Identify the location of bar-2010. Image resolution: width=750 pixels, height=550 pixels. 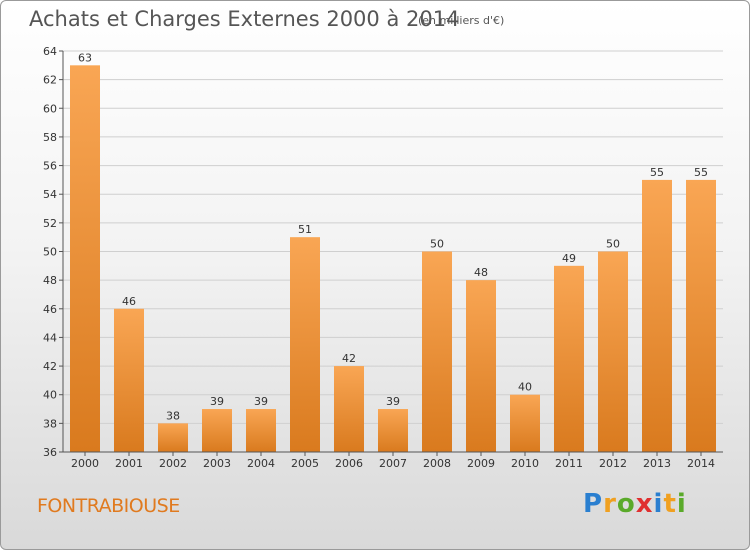
(525, 423).